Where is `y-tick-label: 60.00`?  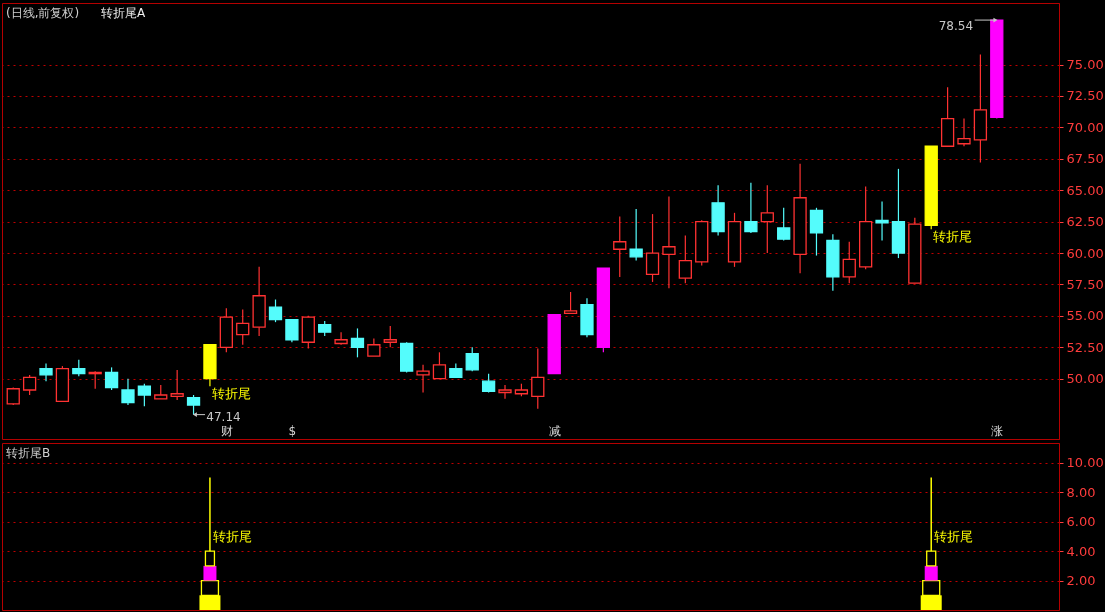 y-tick-label: 60.00 is located at coordinates (1085, 253).